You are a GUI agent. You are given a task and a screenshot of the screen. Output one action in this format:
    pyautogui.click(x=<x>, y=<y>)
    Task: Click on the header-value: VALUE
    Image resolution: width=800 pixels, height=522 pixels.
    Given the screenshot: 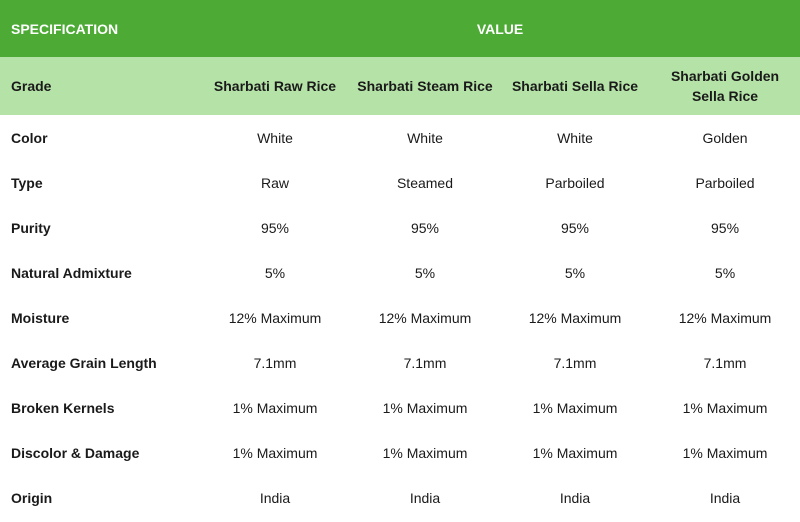 What is the action you would take?
    pyautogui.click(x=500, y=28)
    